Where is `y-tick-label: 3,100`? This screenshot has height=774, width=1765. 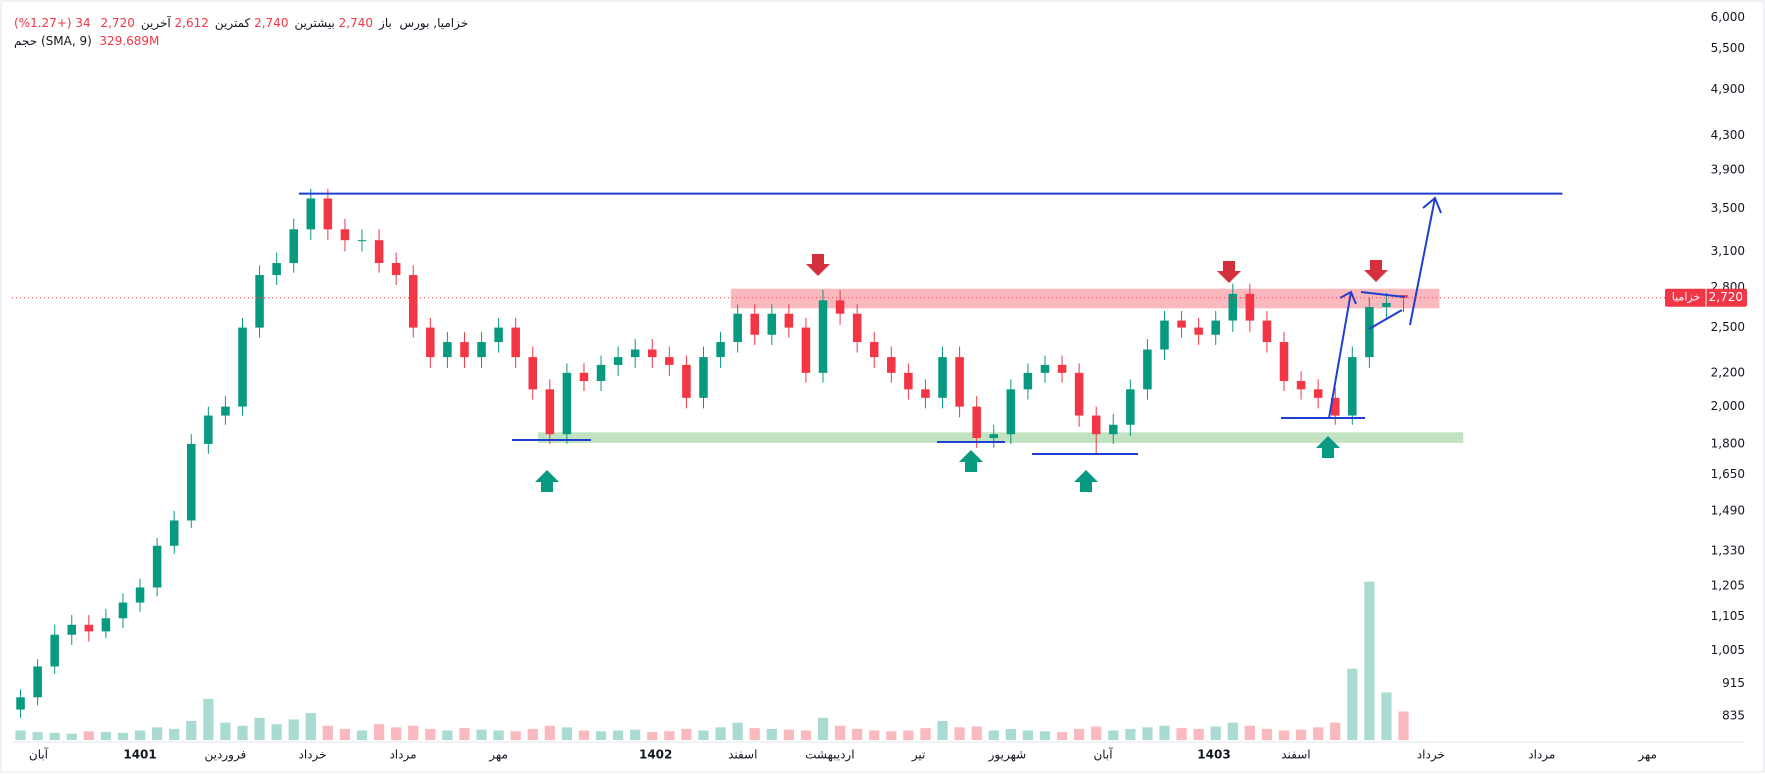
y-tick-label: 3,100 is located at coordinates (1728, 251).